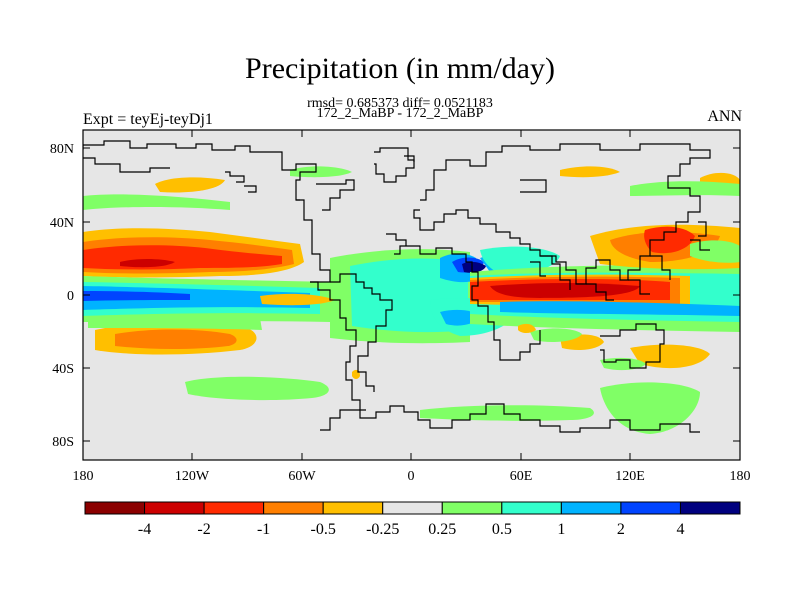 The width and height of the screenshot is (800, 600). What do you see at coordinates (411, 529) in the screenshot?
I see `colorbar-labels: -4 -2 -1 -0.5 -0.25 0.25 0.5 1 2 4` at bounding box center [411, 529].